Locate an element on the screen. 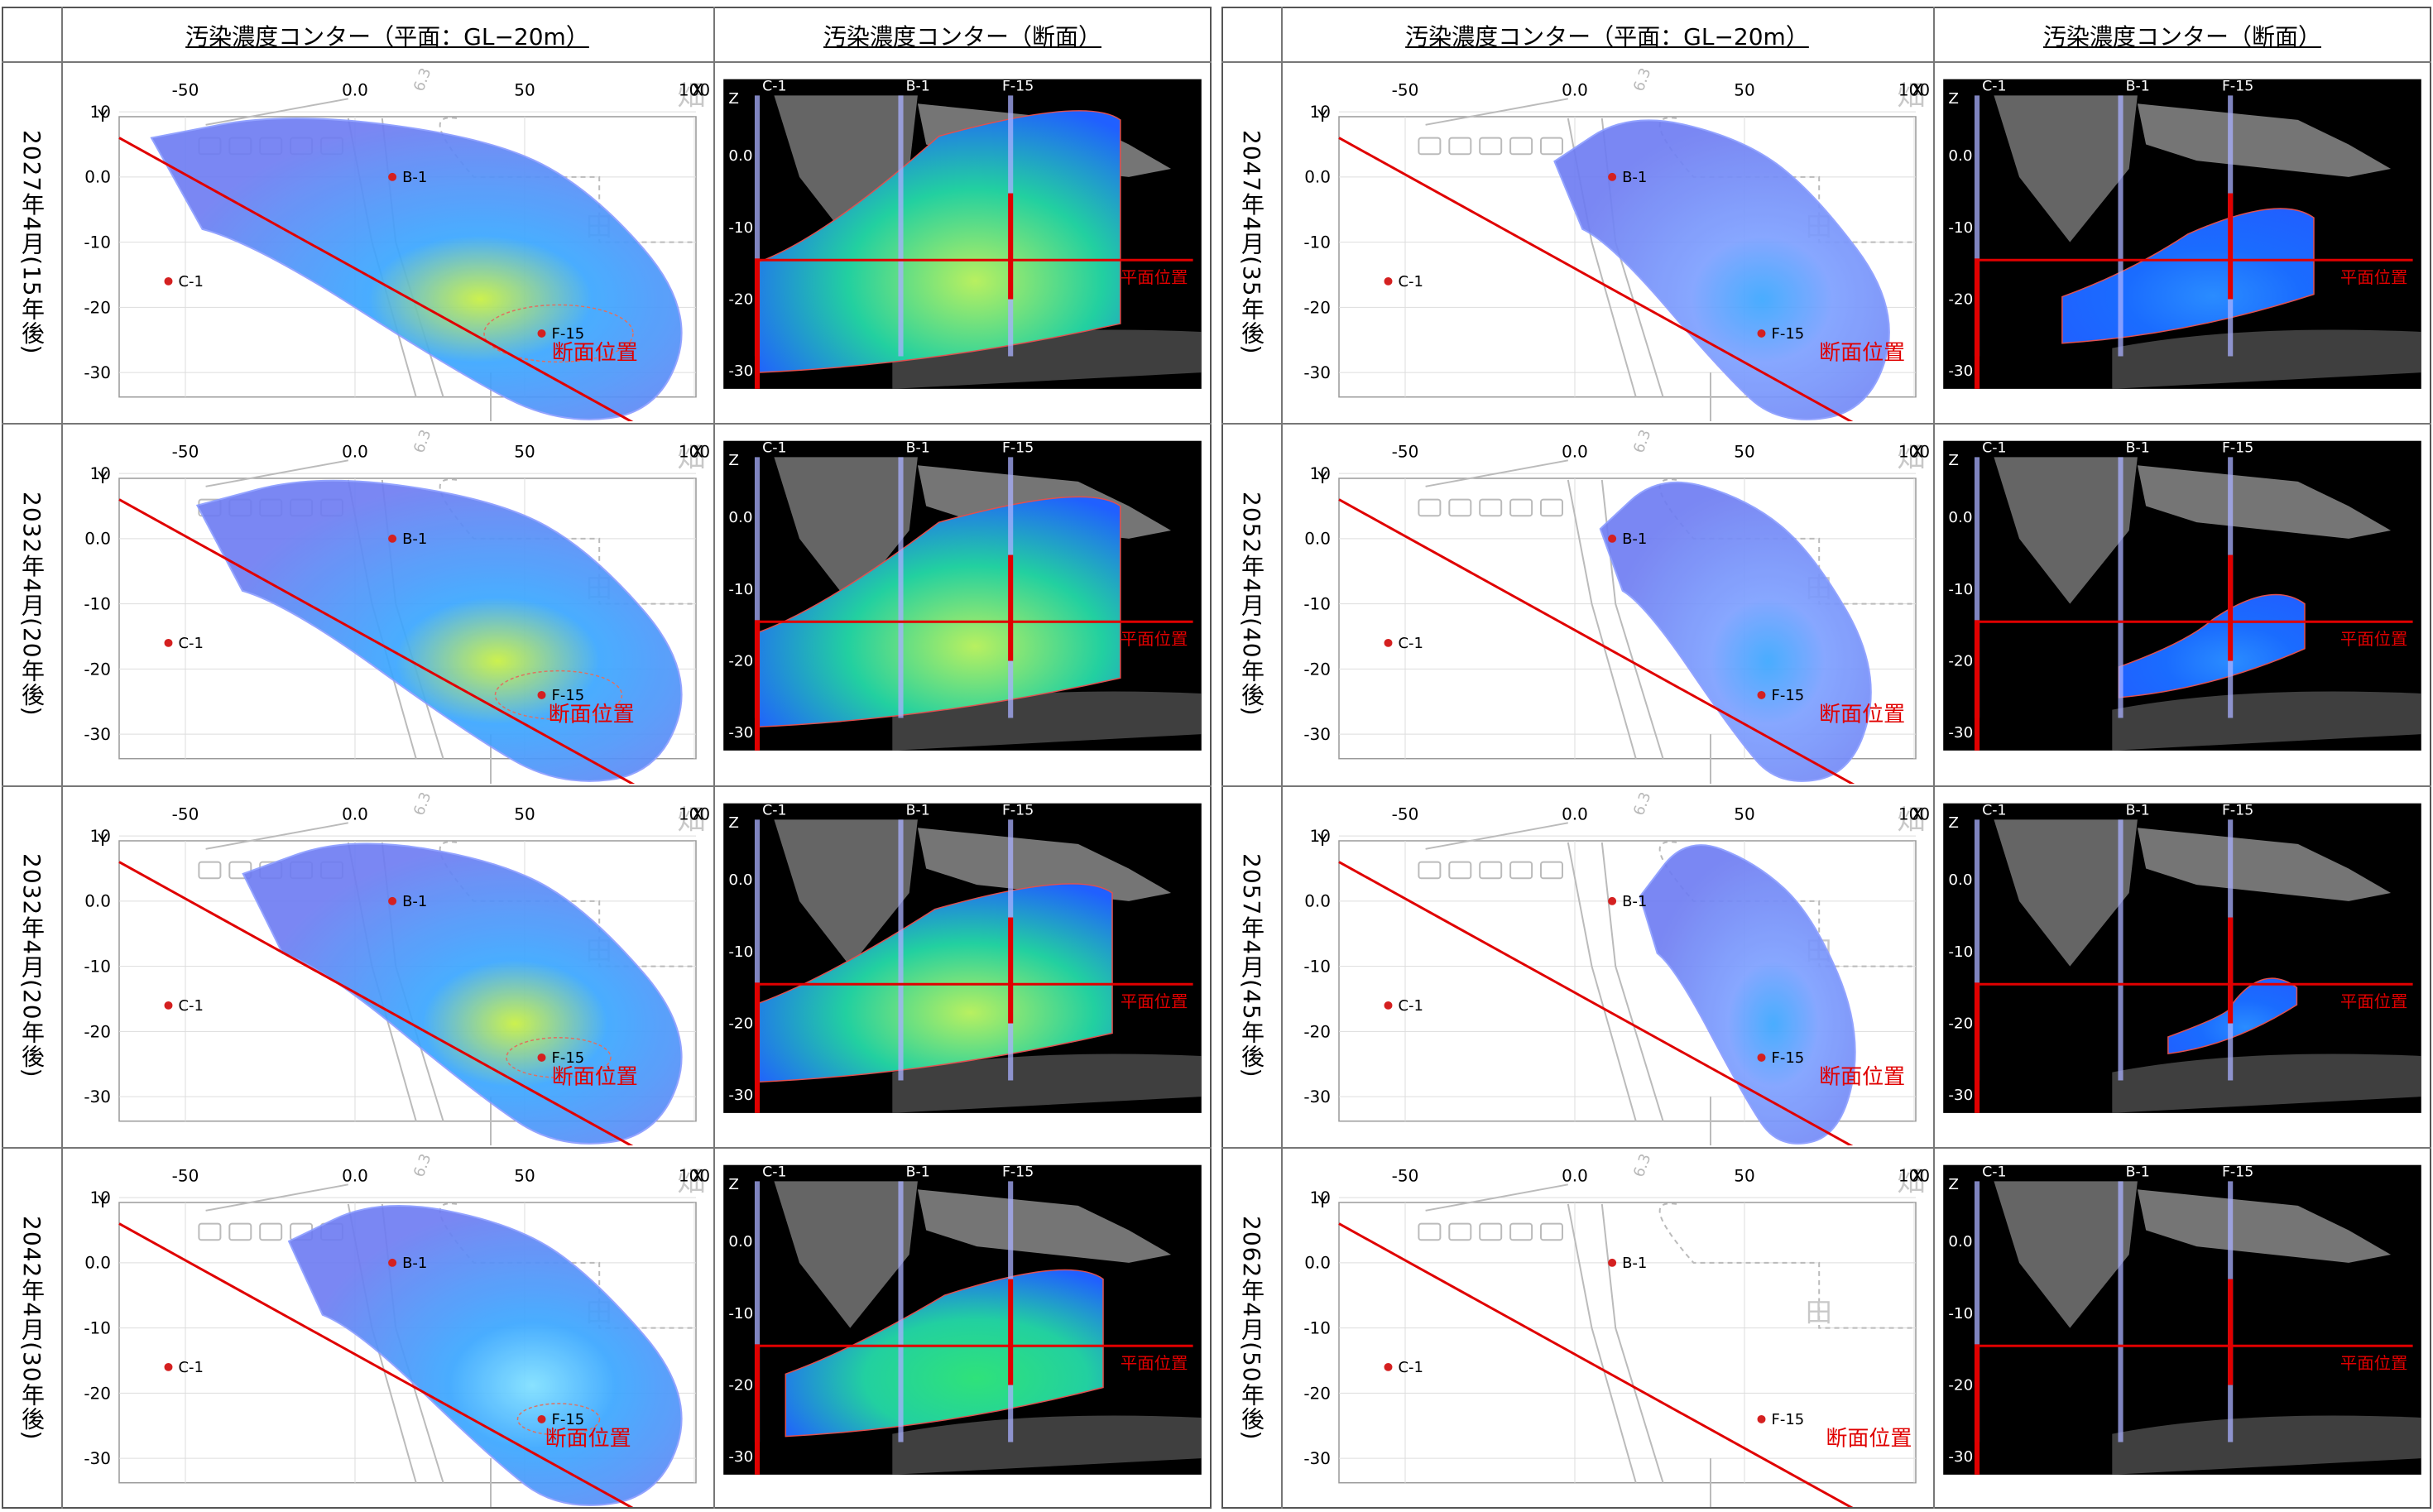  plan-position-label: 平面位置 is located at coordinates (1154, 277).